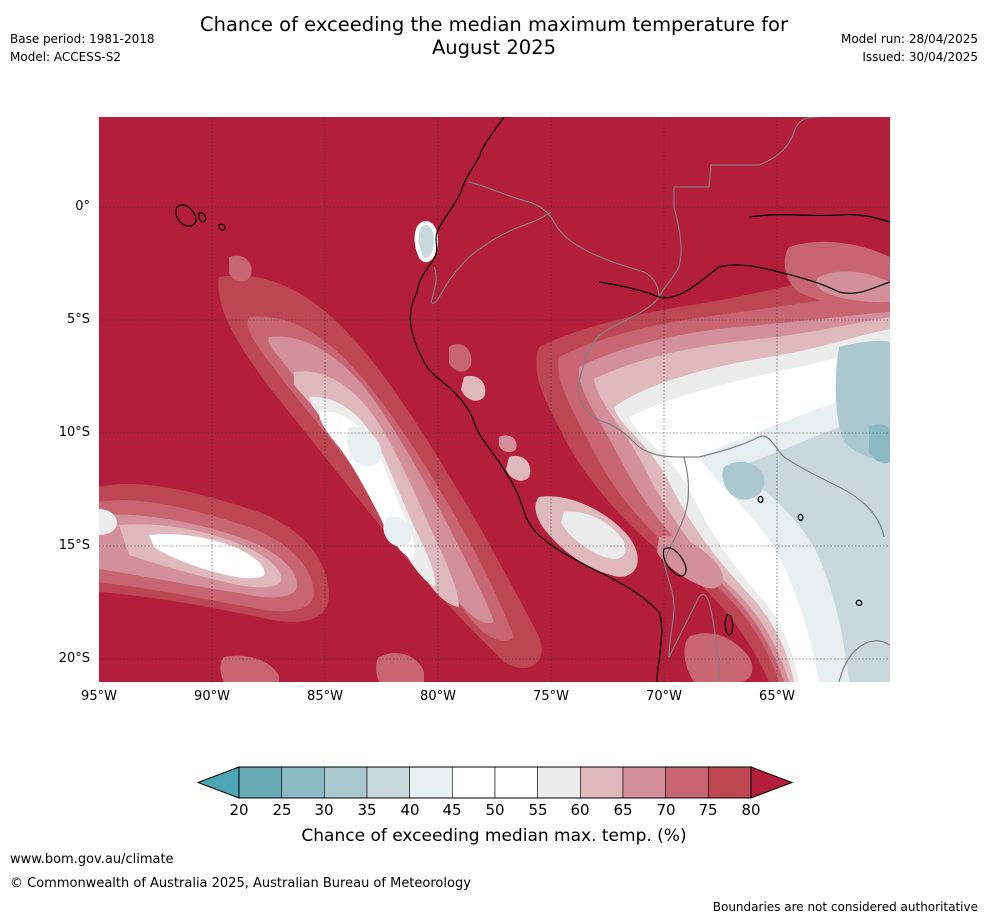 This screenshot has height=919, width=988. What do you see at coordinates (772, 782) in the screenshot?
I see `colorbar-high-extend` at bounding box center [772, 782].